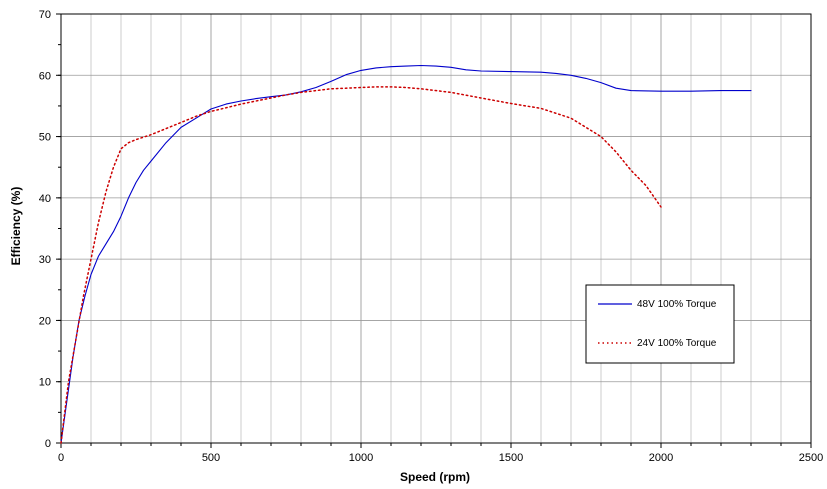 This screenshot has width=827, height=489. I want to click on legend-box, so click(660, 324).